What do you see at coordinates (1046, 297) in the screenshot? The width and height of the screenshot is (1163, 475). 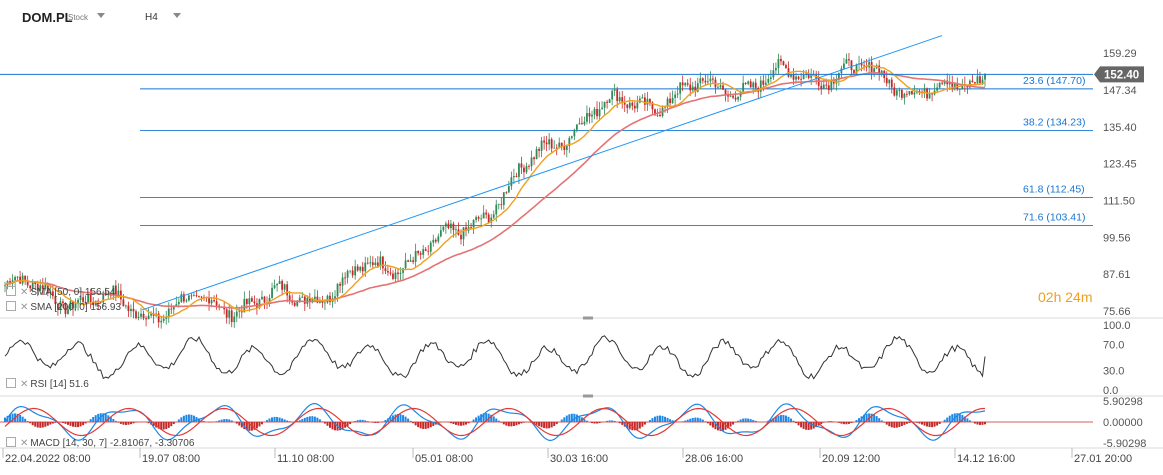 I see `timer-hours: 02` at bounding box center [1046, 297].